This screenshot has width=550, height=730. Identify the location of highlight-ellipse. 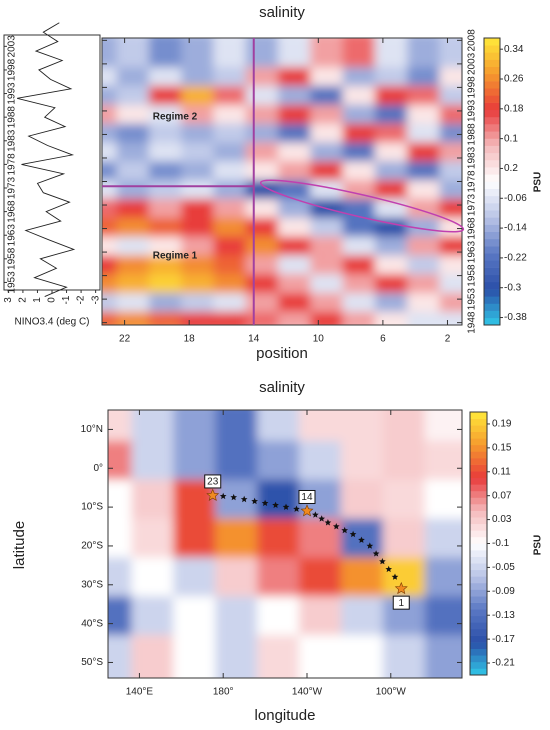
(362, 206).